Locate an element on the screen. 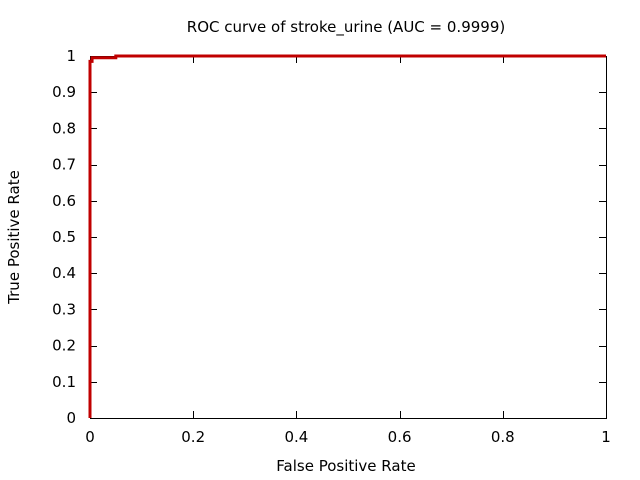 Image resolution: width=640 pixels, height=480 pixels. x-tick-label: 0 is located at coordinates (90, 437).